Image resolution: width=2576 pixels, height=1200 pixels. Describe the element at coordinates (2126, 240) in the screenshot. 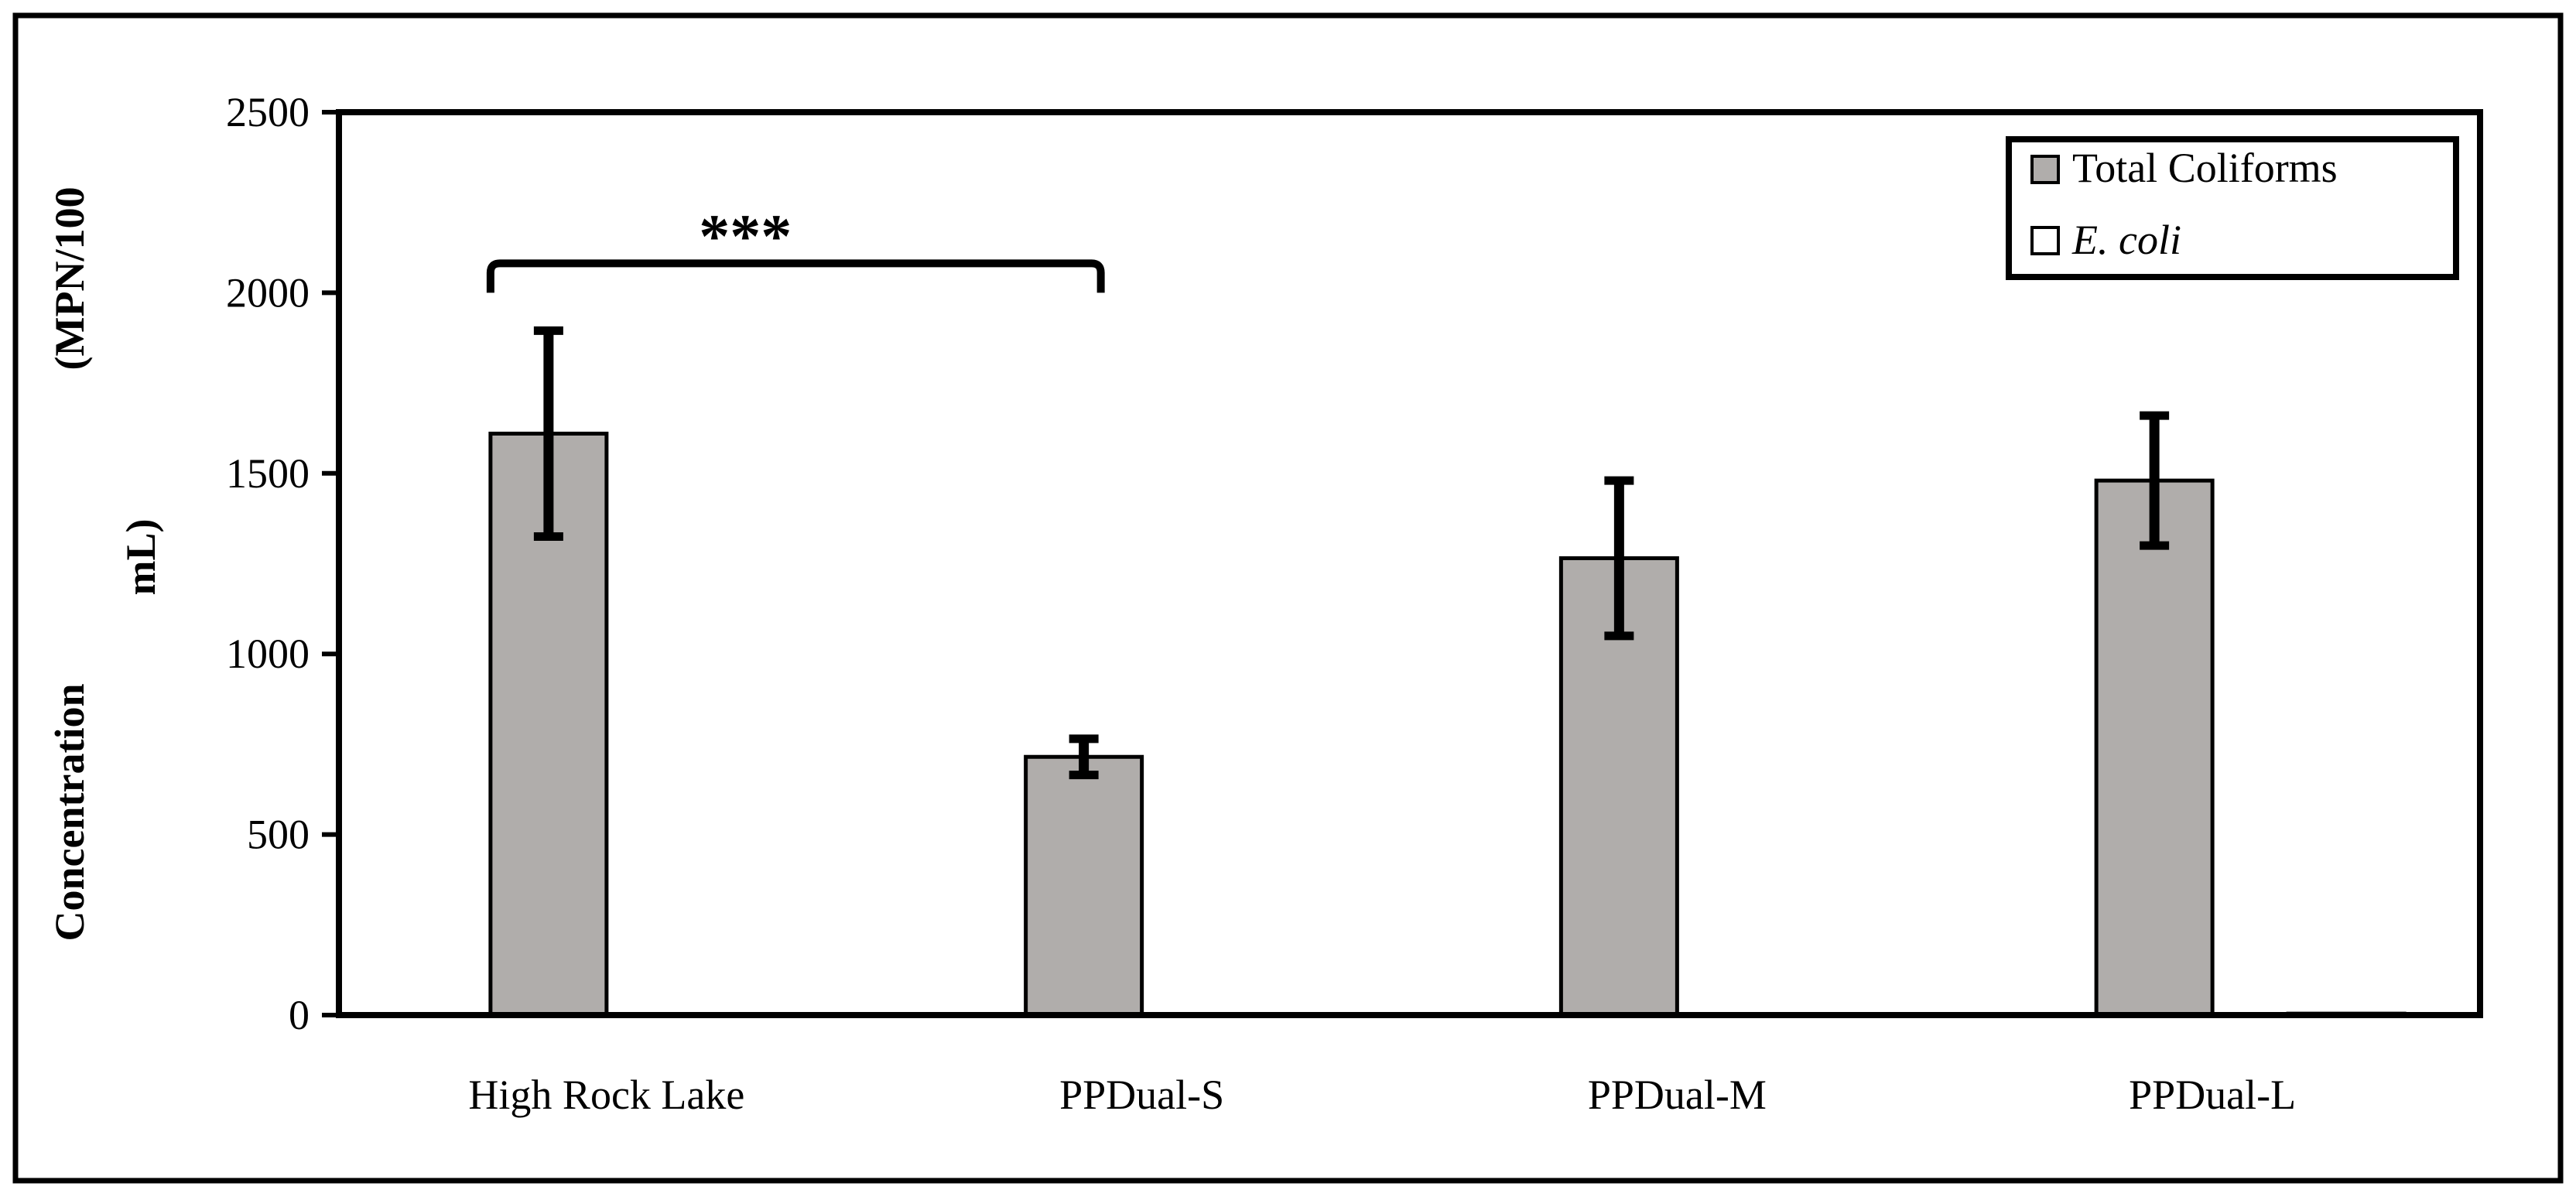

I see `legend-label-e-coli: E. coli` at that location.